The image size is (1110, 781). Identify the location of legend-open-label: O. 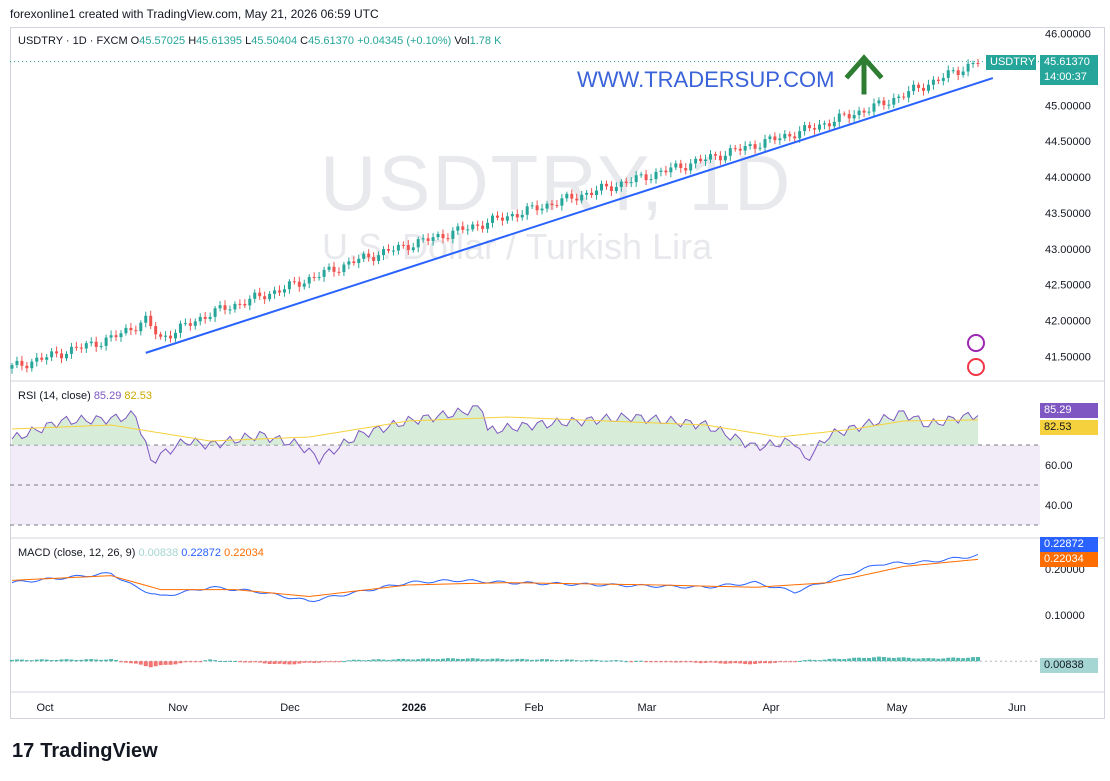
(135, 41).